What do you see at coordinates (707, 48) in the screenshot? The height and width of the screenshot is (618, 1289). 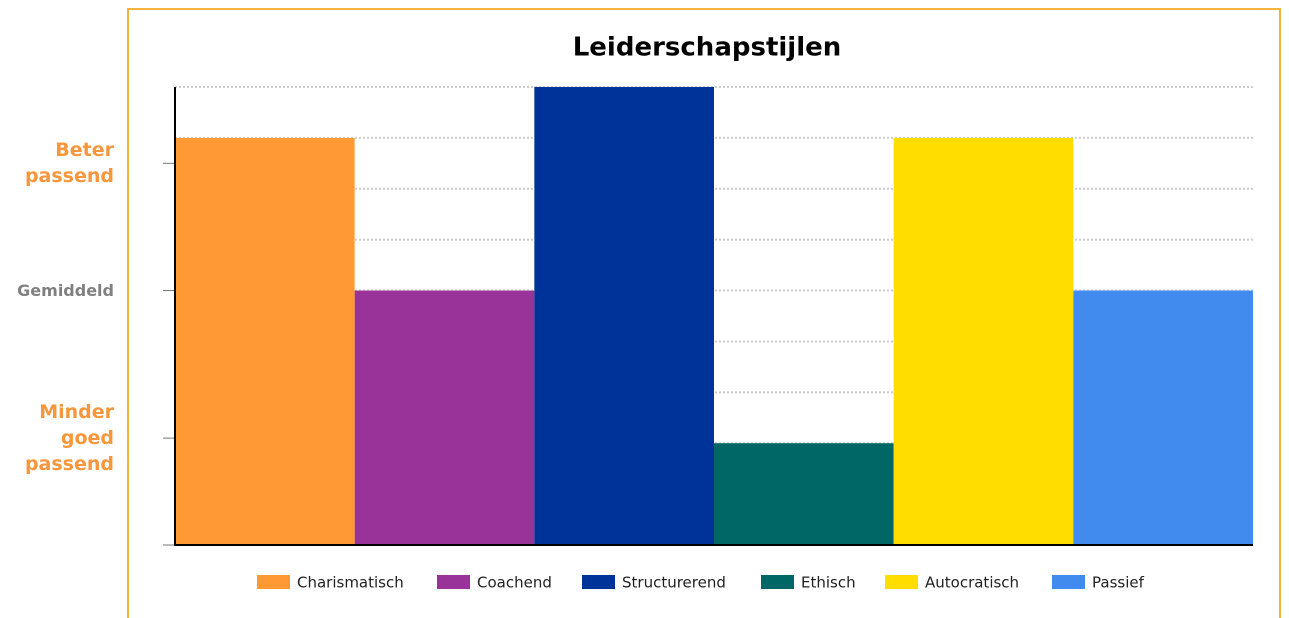 I see `chart-title: Leiderschapstijlen` at bounding box center [707, 48].